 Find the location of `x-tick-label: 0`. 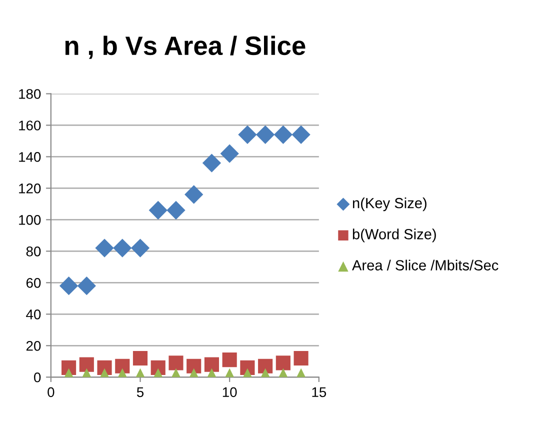

x-tick-label: 0 is located at coordinates (51, 392).